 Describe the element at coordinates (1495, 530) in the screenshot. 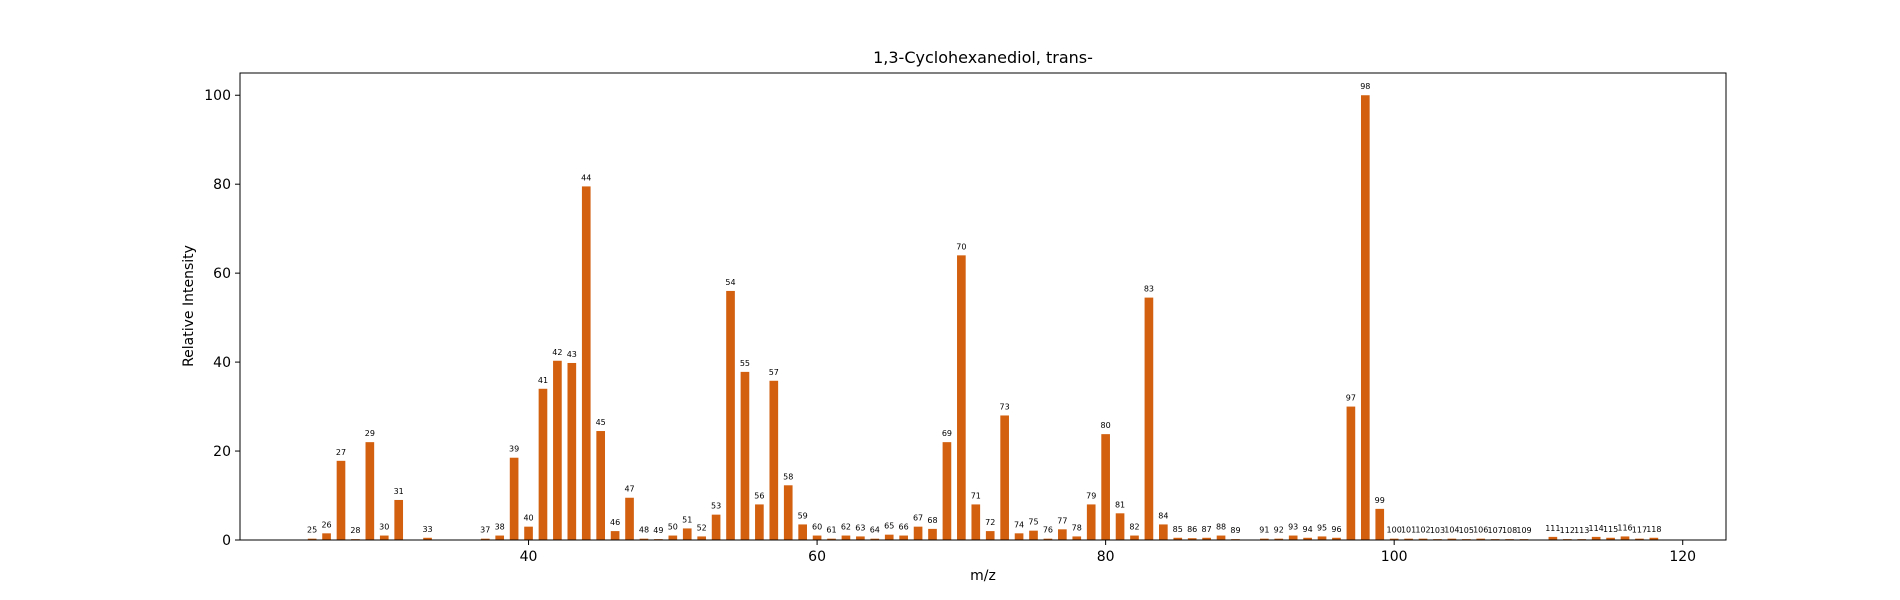

I see `bar-label: 107` at that location.